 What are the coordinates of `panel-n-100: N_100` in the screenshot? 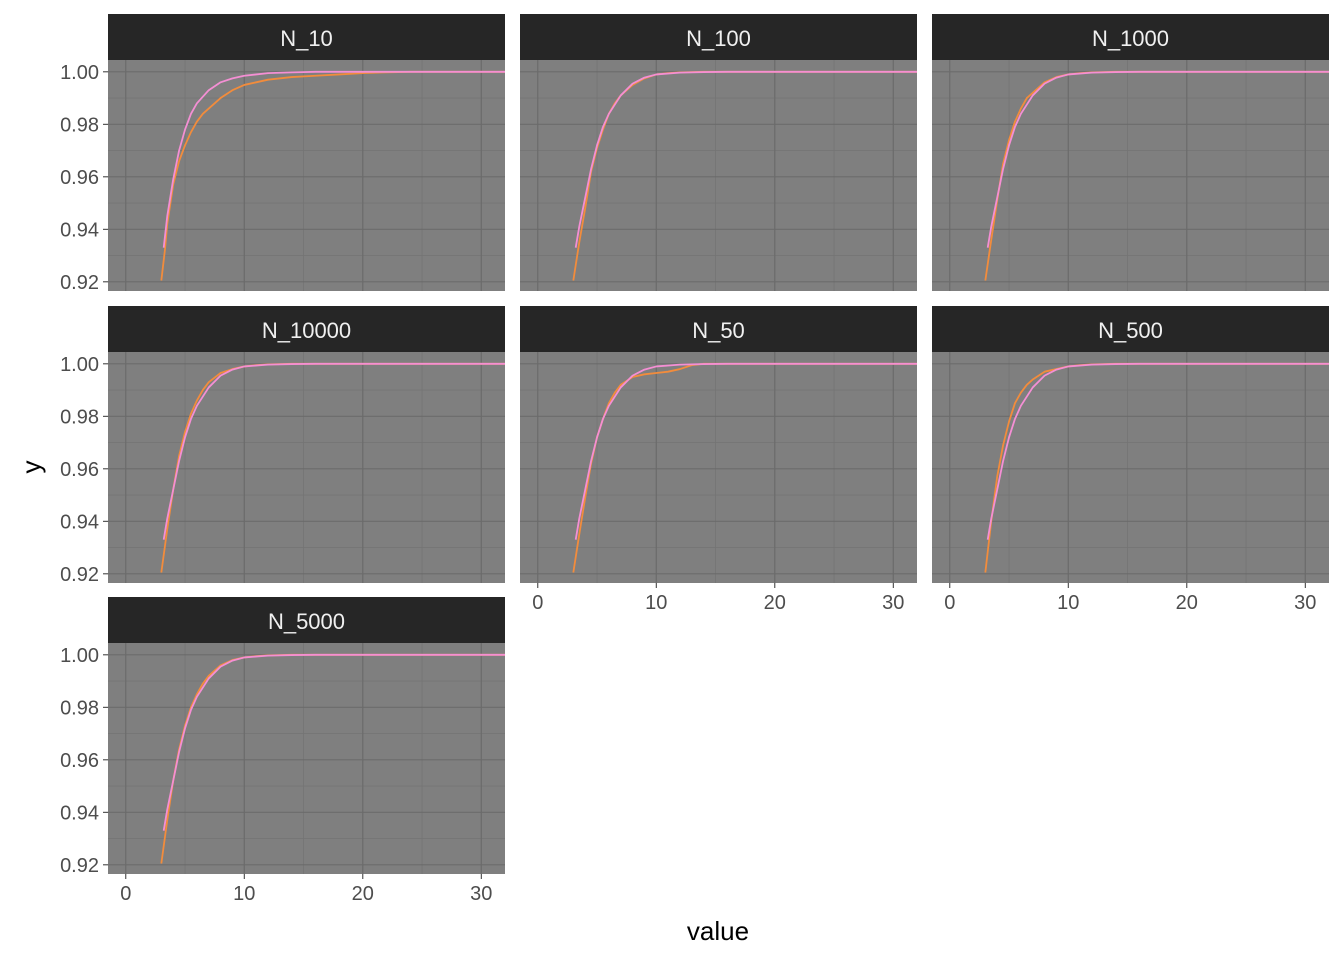 It's located at (718, 152).